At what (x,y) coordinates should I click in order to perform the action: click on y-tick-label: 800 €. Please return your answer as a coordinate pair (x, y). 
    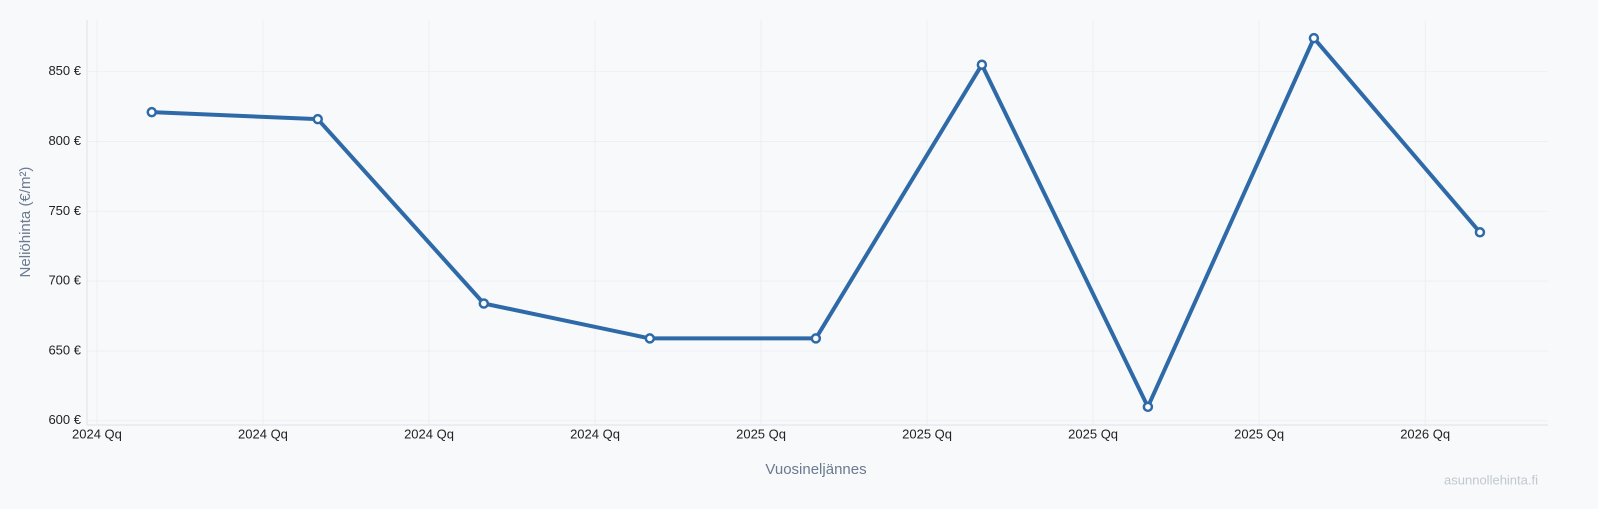
    Looking at the image, I should click on (64, 140).